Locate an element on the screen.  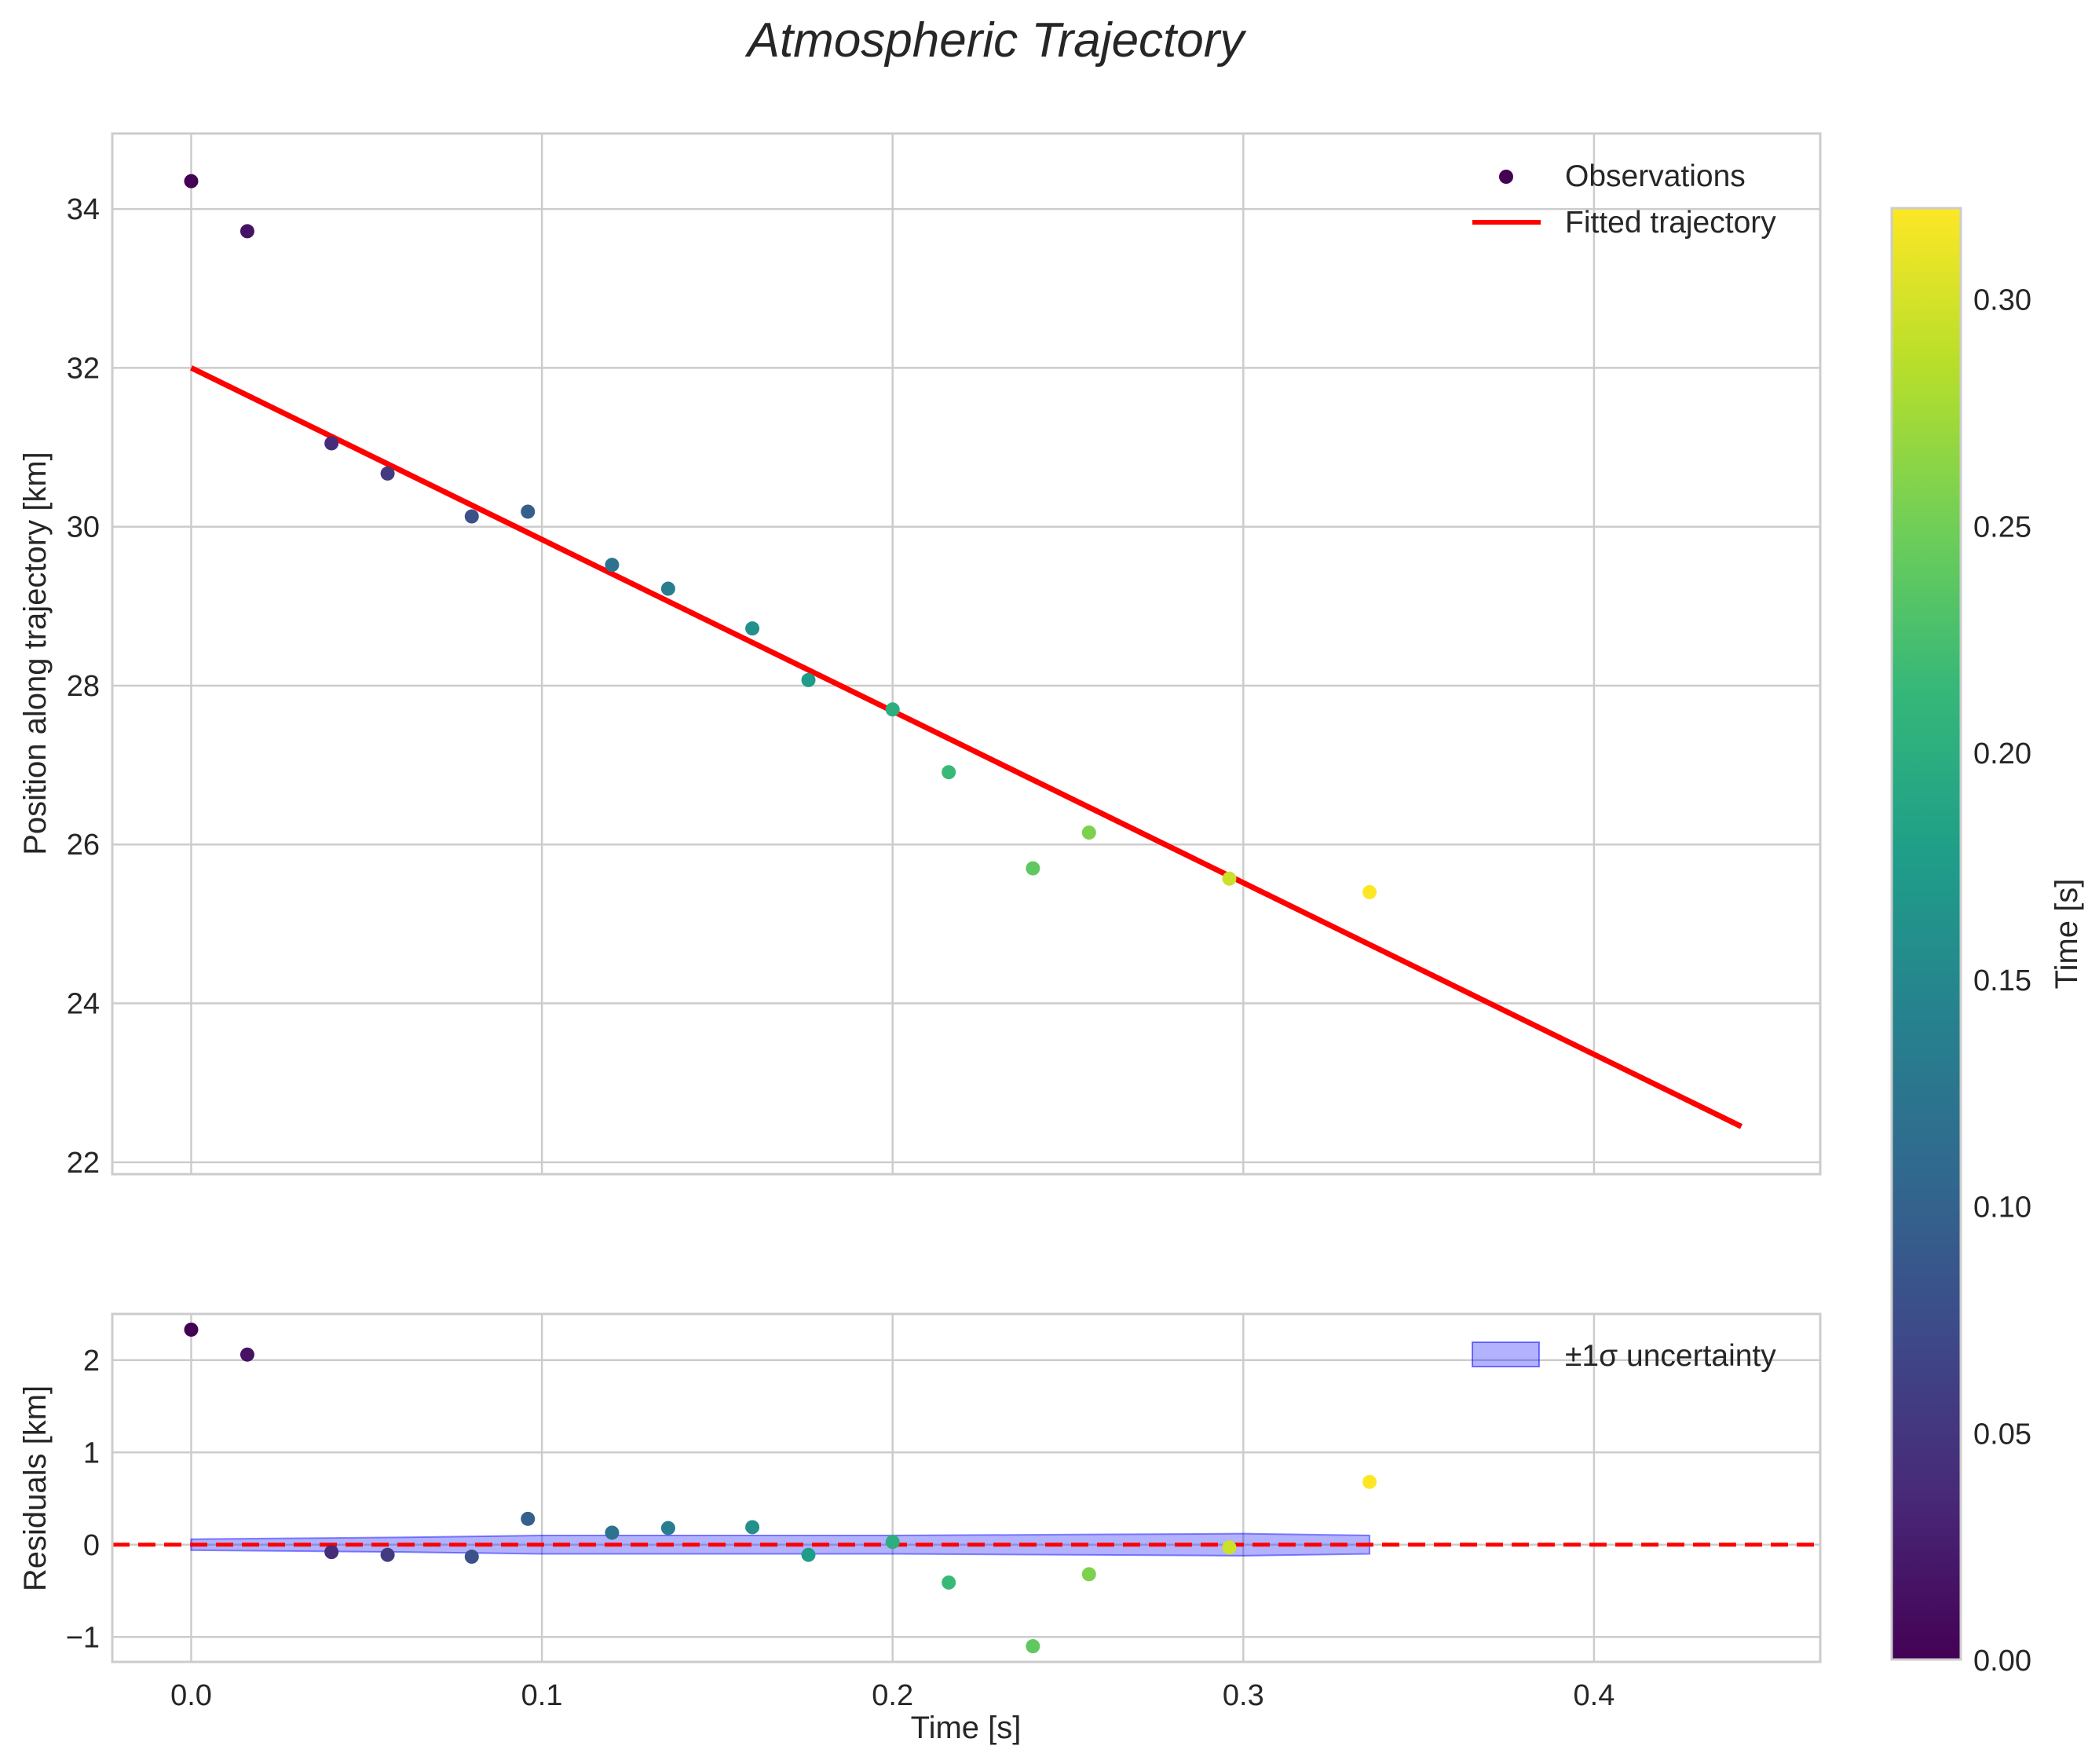
x-tick-label: 0.0 is located at coordinates (191, 1696).